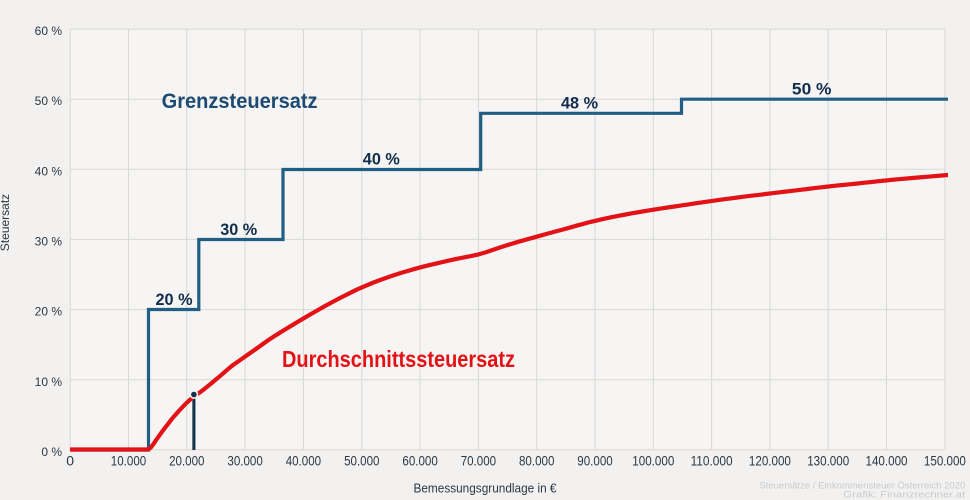 The width and height of the screenshot is (970, 500). Describe the element at coordinates (51, 452) in the screenshot. I see `svg-text: 0 %` at that location.